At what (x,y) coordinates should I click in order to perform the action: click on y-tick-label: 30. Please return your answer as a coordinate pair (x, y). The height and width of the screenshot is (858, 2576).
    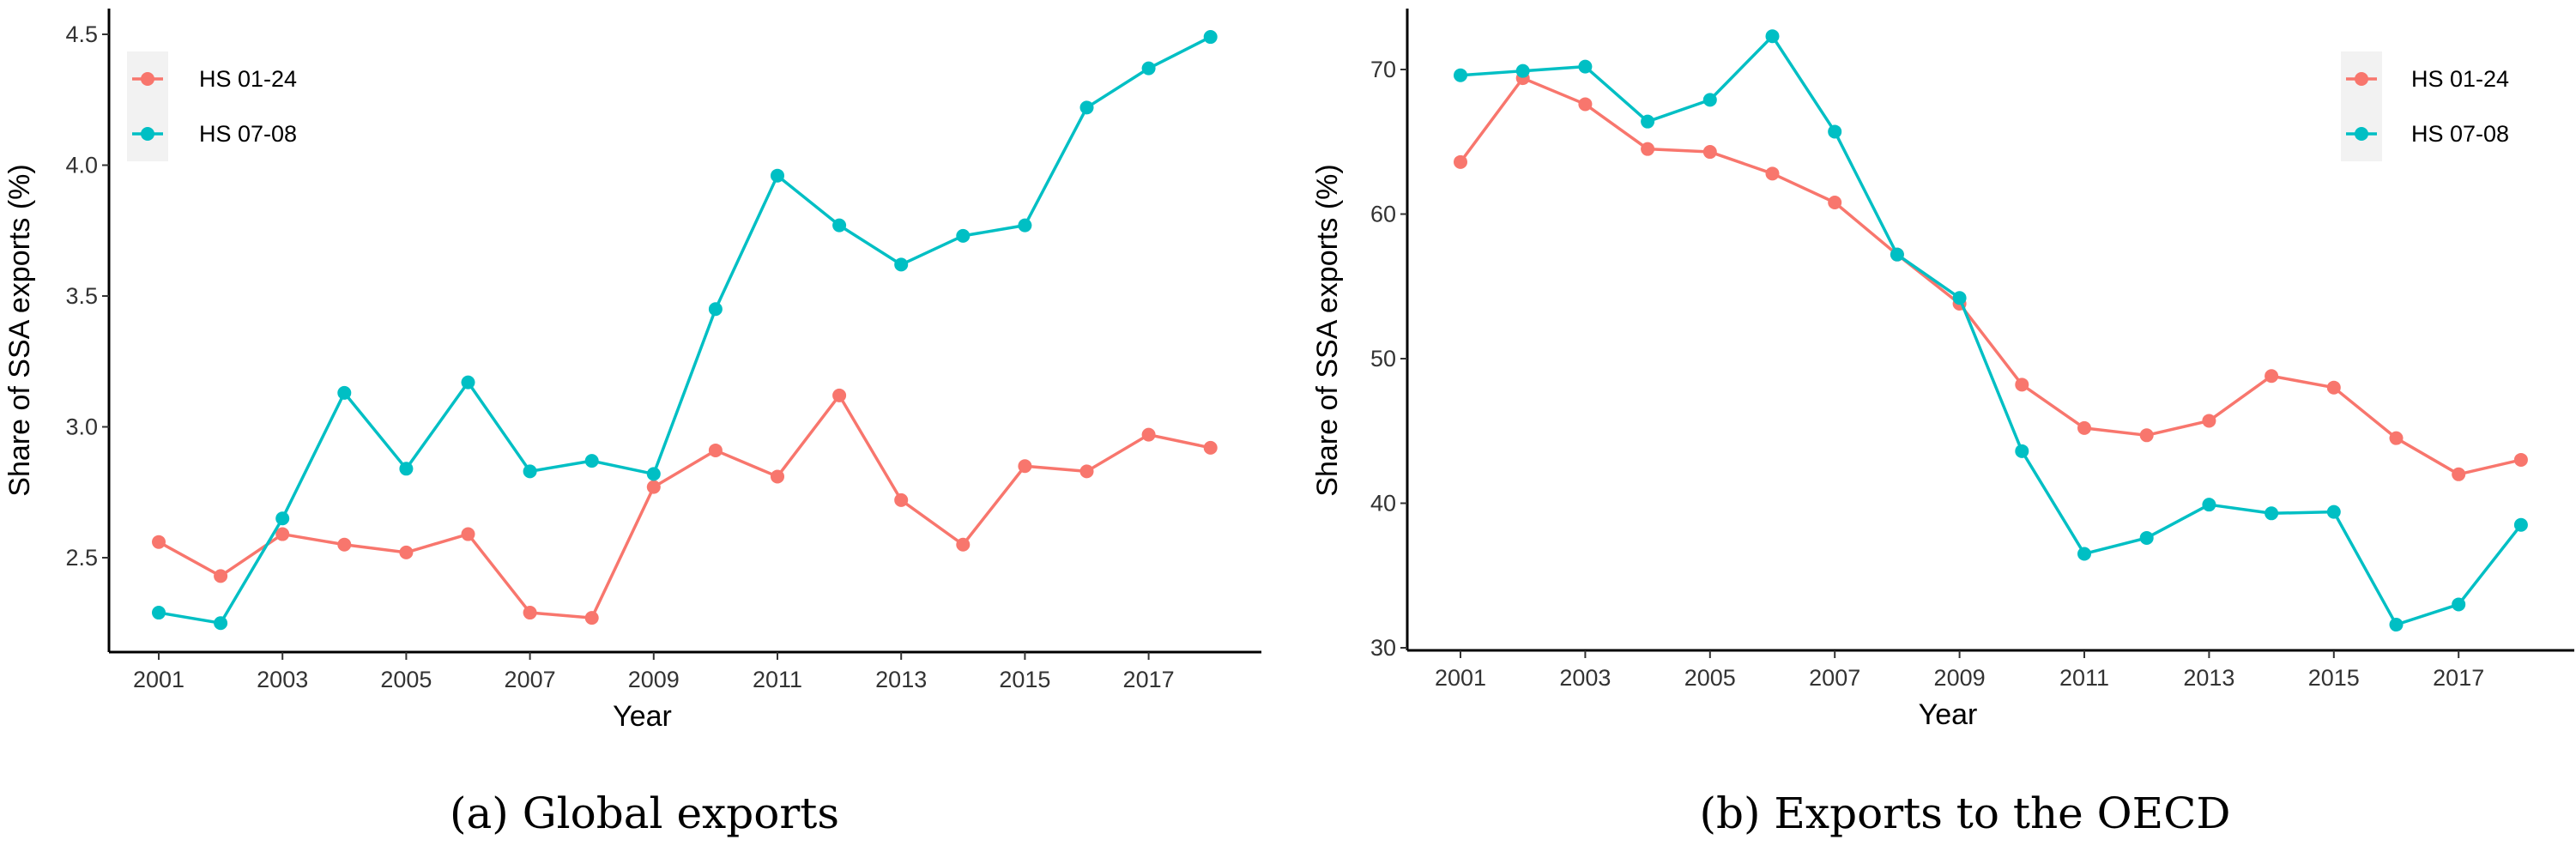
    Looking at the image, I should click on (1383, 648).